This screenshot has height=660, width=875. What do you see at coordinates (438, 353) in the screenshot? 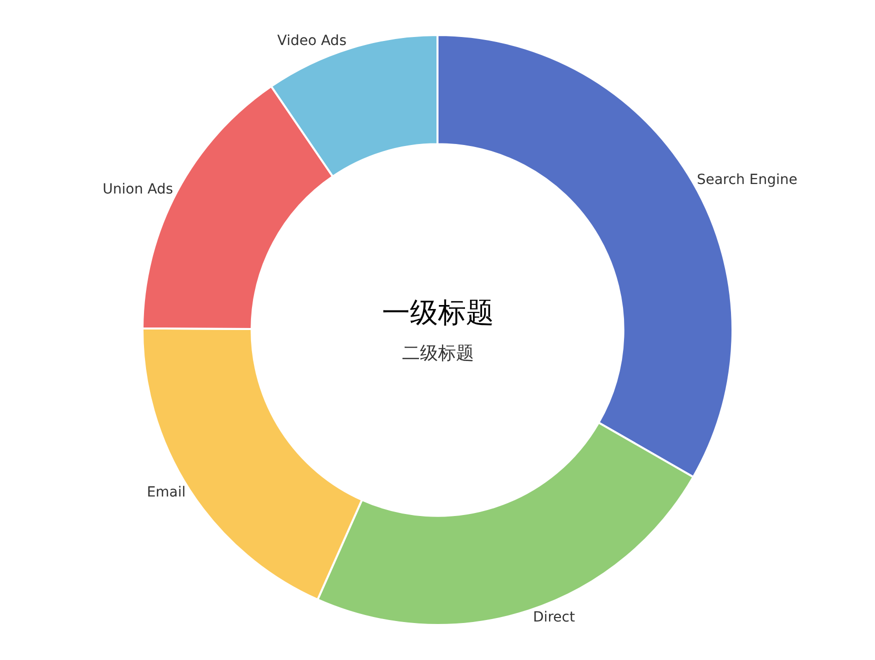
I see `text: 二级标题` at bounding box center [438, 353].